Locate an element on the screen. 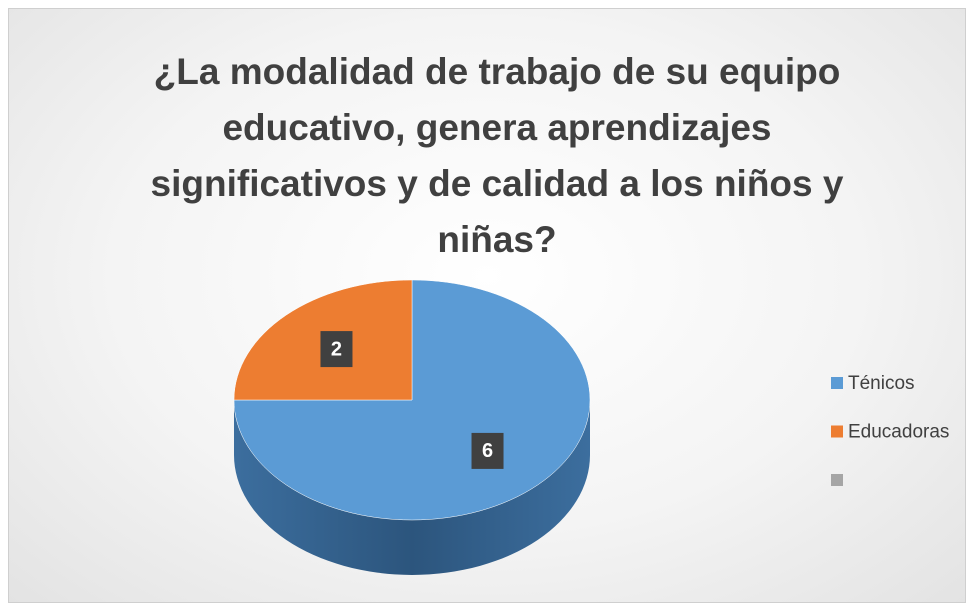 The height and width of the screenshot is (611, 974). data-label: 2 is located at coordinates (336, 349).